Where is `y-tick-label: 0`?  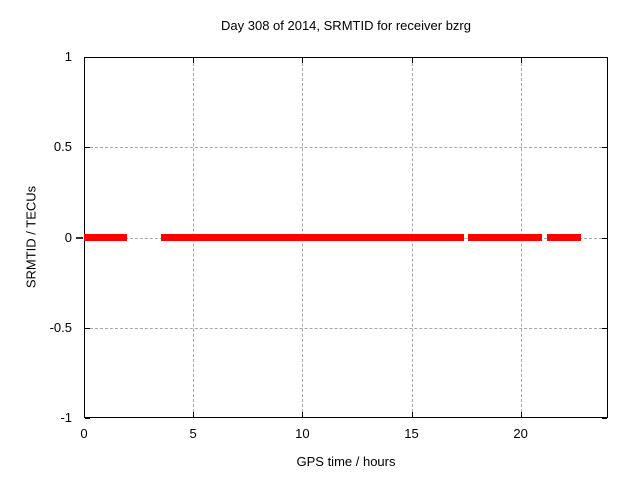 y-tick-label: 0 is located at coordinates (68, 237).